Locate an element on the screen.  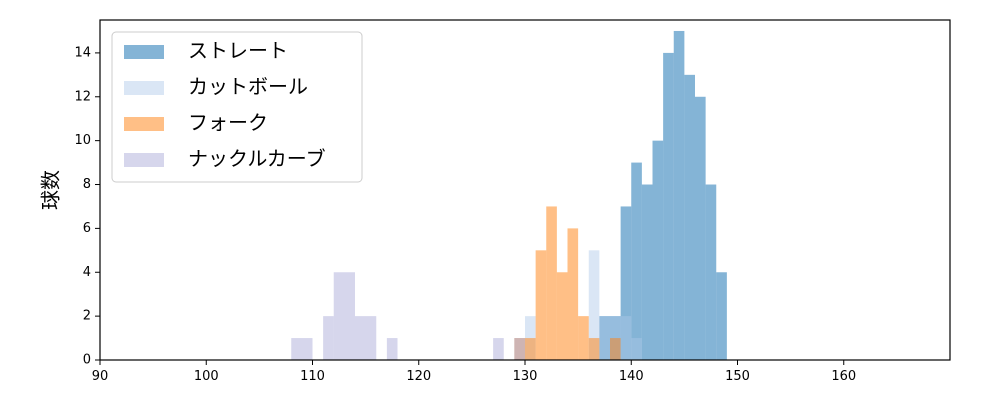
legend-label-2: フォーク is located at coordinates (228, 123).